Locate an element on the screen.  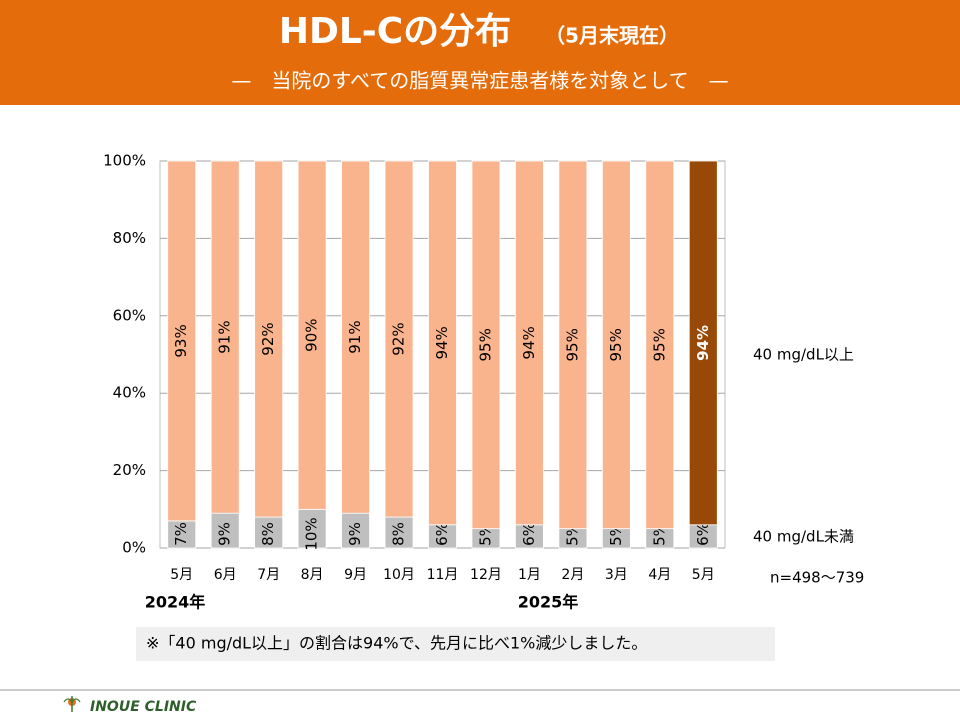
data-label: 90% is located at coordinates (312, 334).